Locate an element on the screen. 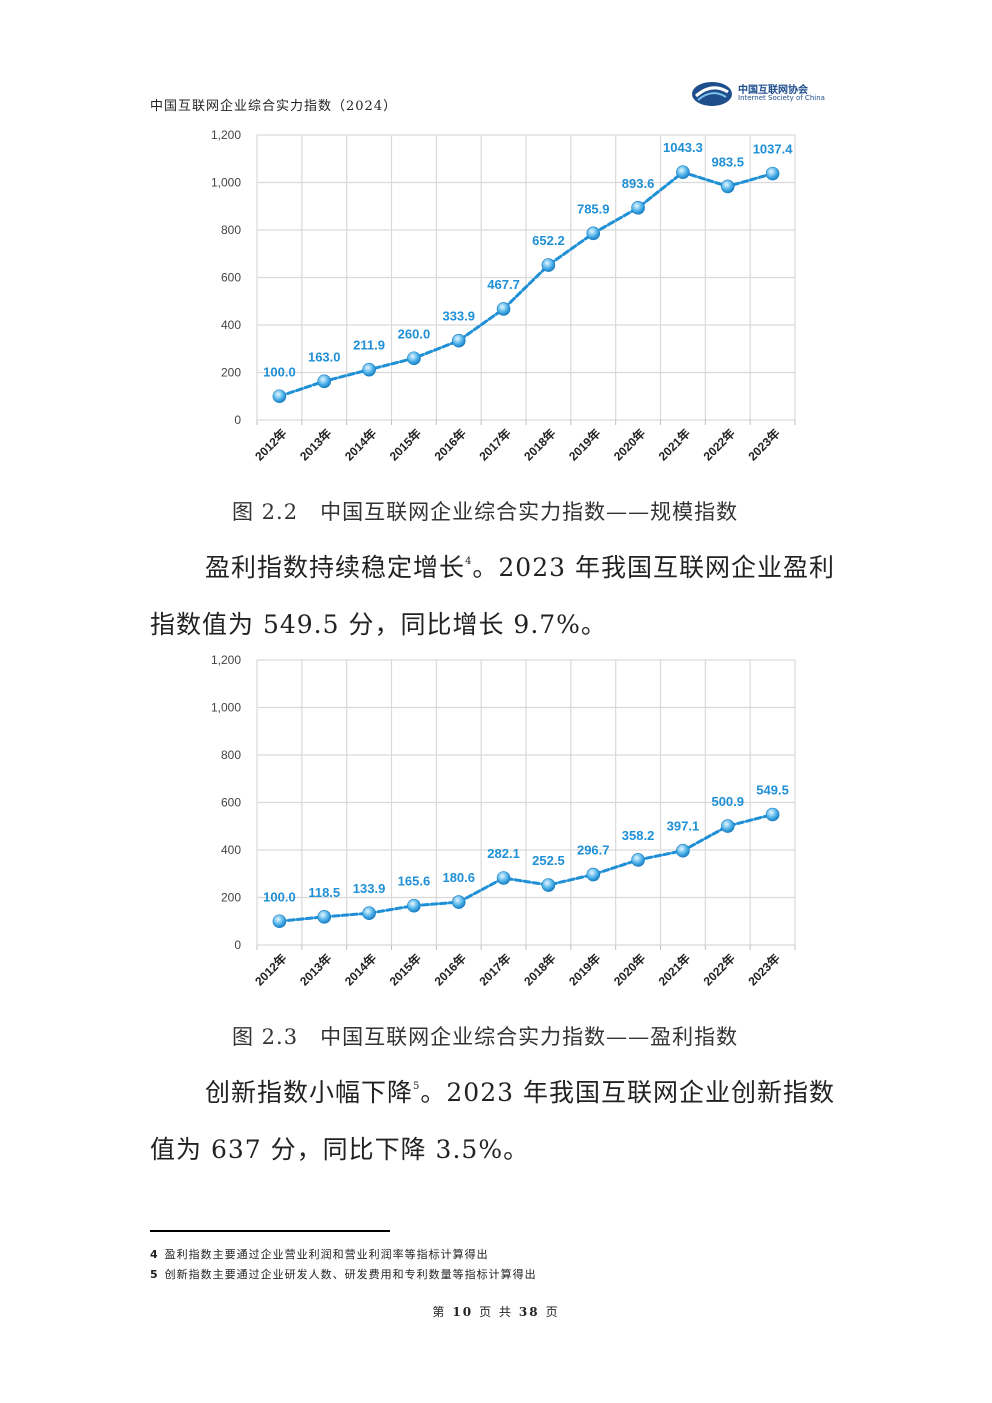  paragraph-profit-line1: 盈利指数持续稳定增长4。2023 年我国互联网企业盈利 is located at coordinates (555, 566).